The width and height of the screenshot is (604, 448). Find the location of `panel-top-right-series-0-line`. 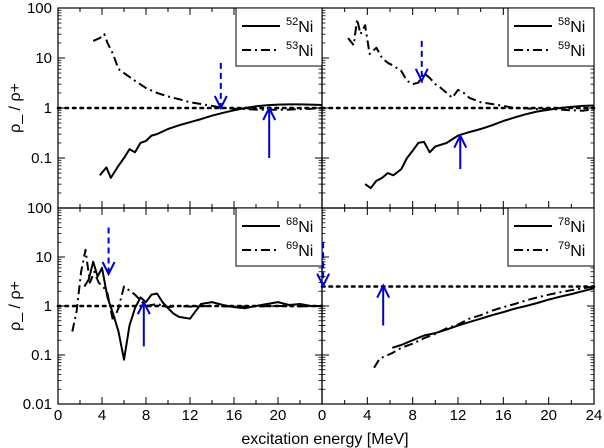

panel-top-right-series-0-line is located at coordinates (479, 147).